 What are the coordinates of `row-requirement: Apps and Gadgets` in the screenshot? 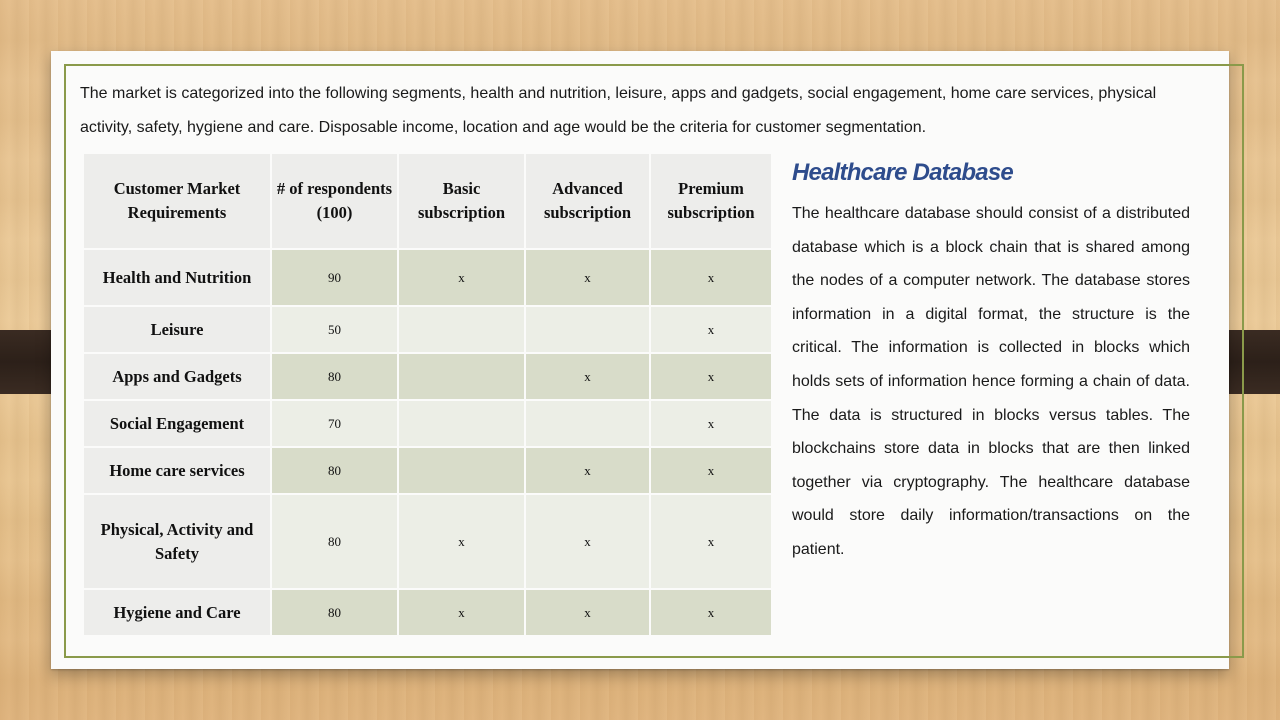 It's located at (177, 376).